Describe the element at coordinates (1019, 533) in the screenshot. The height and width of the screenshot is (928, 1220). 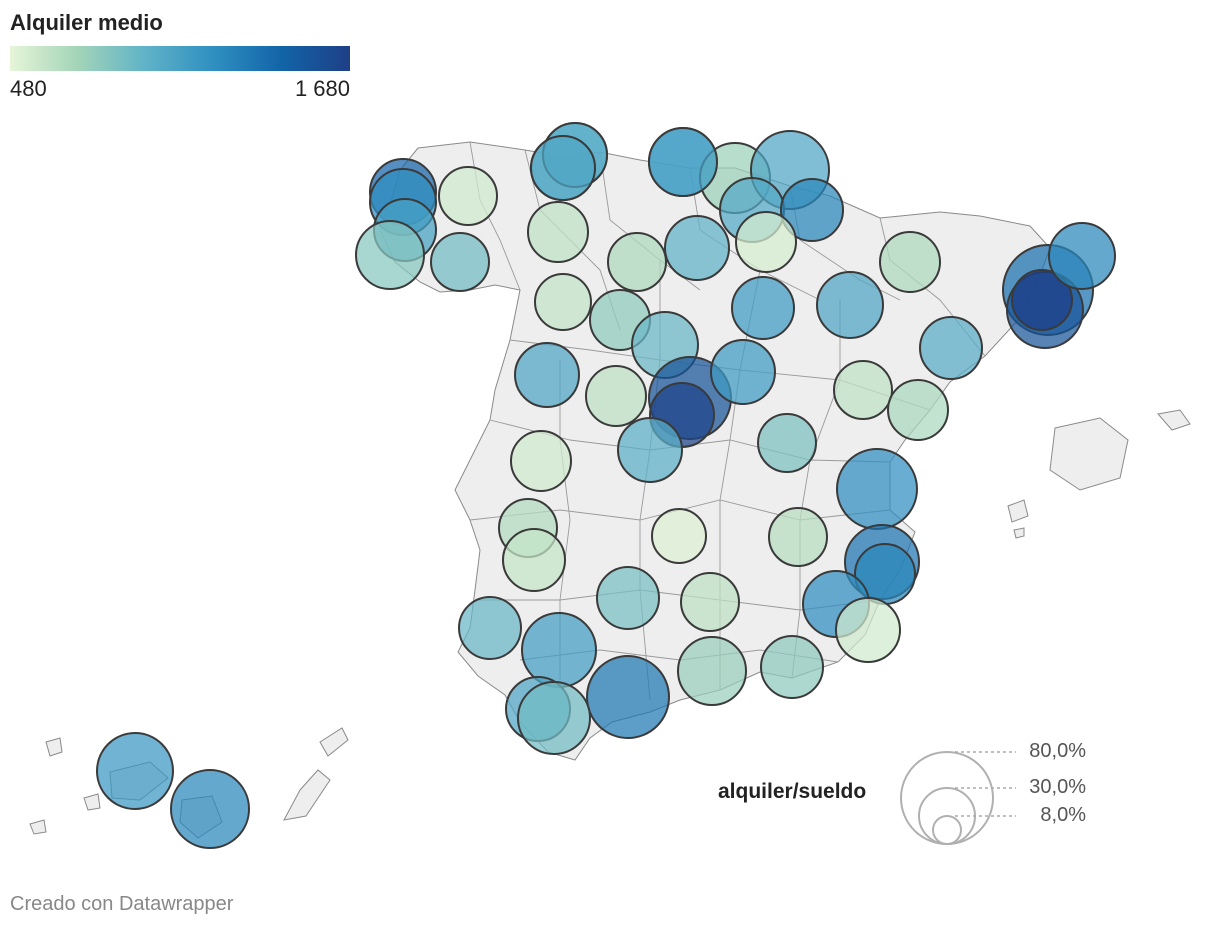
I see `formentera-land` at that location.